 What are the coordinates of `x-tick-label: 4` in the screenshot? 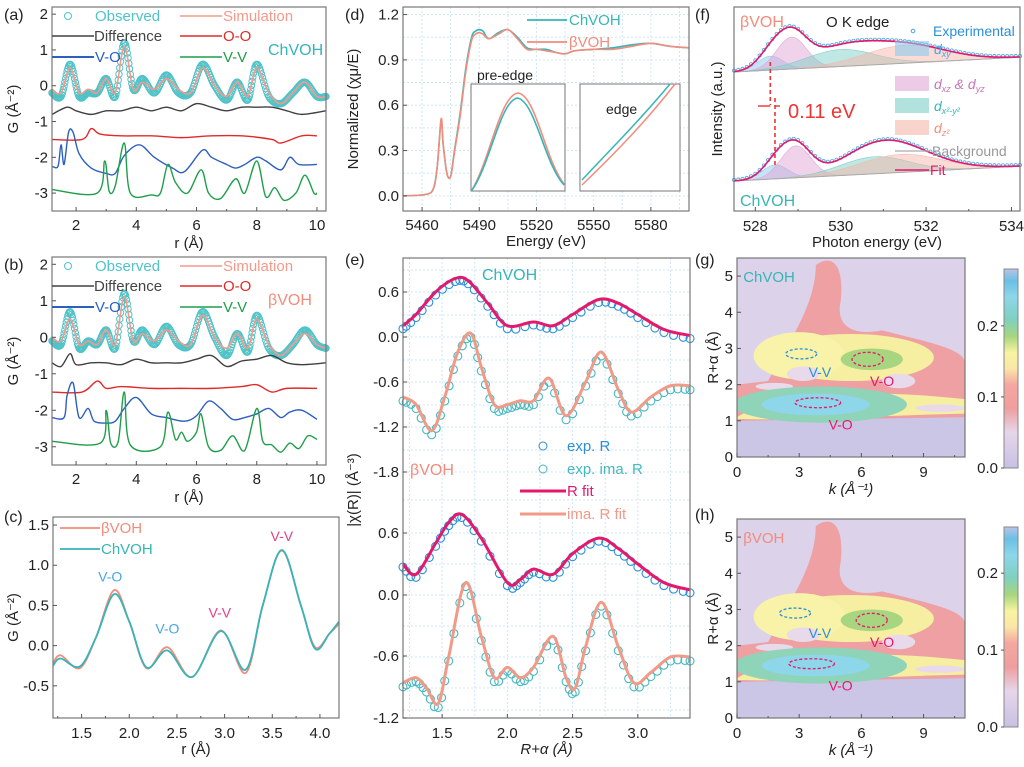 It's located at (136, 225).